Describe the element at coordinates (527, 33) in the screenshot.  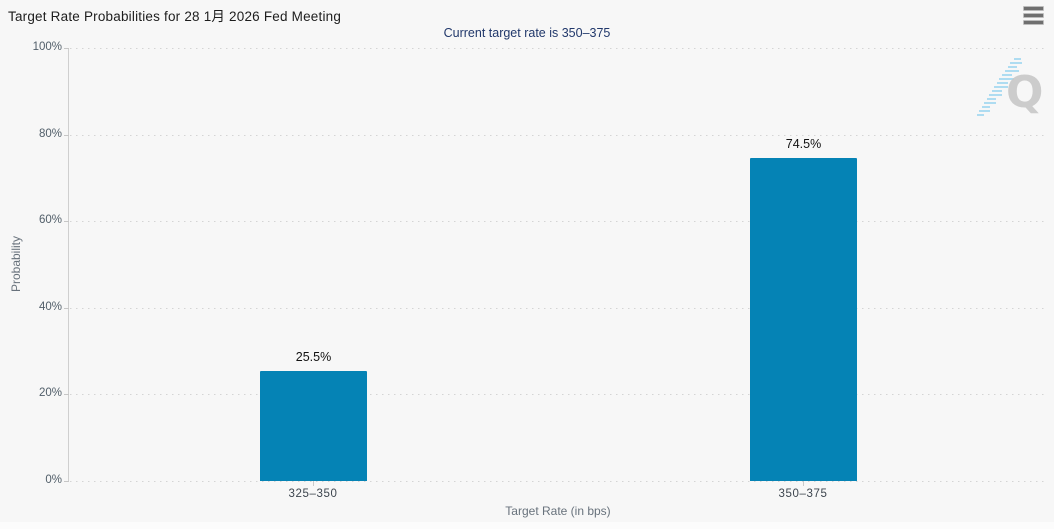
I see `chart-subtitle: Current target rate is 350–375` at that location.